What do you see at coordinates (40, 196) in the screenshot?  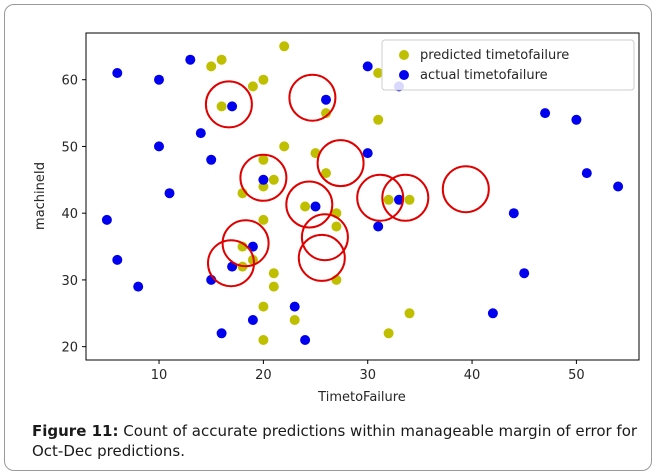 I see `y-axis-label: machineId` at bounding box center [40, 196].